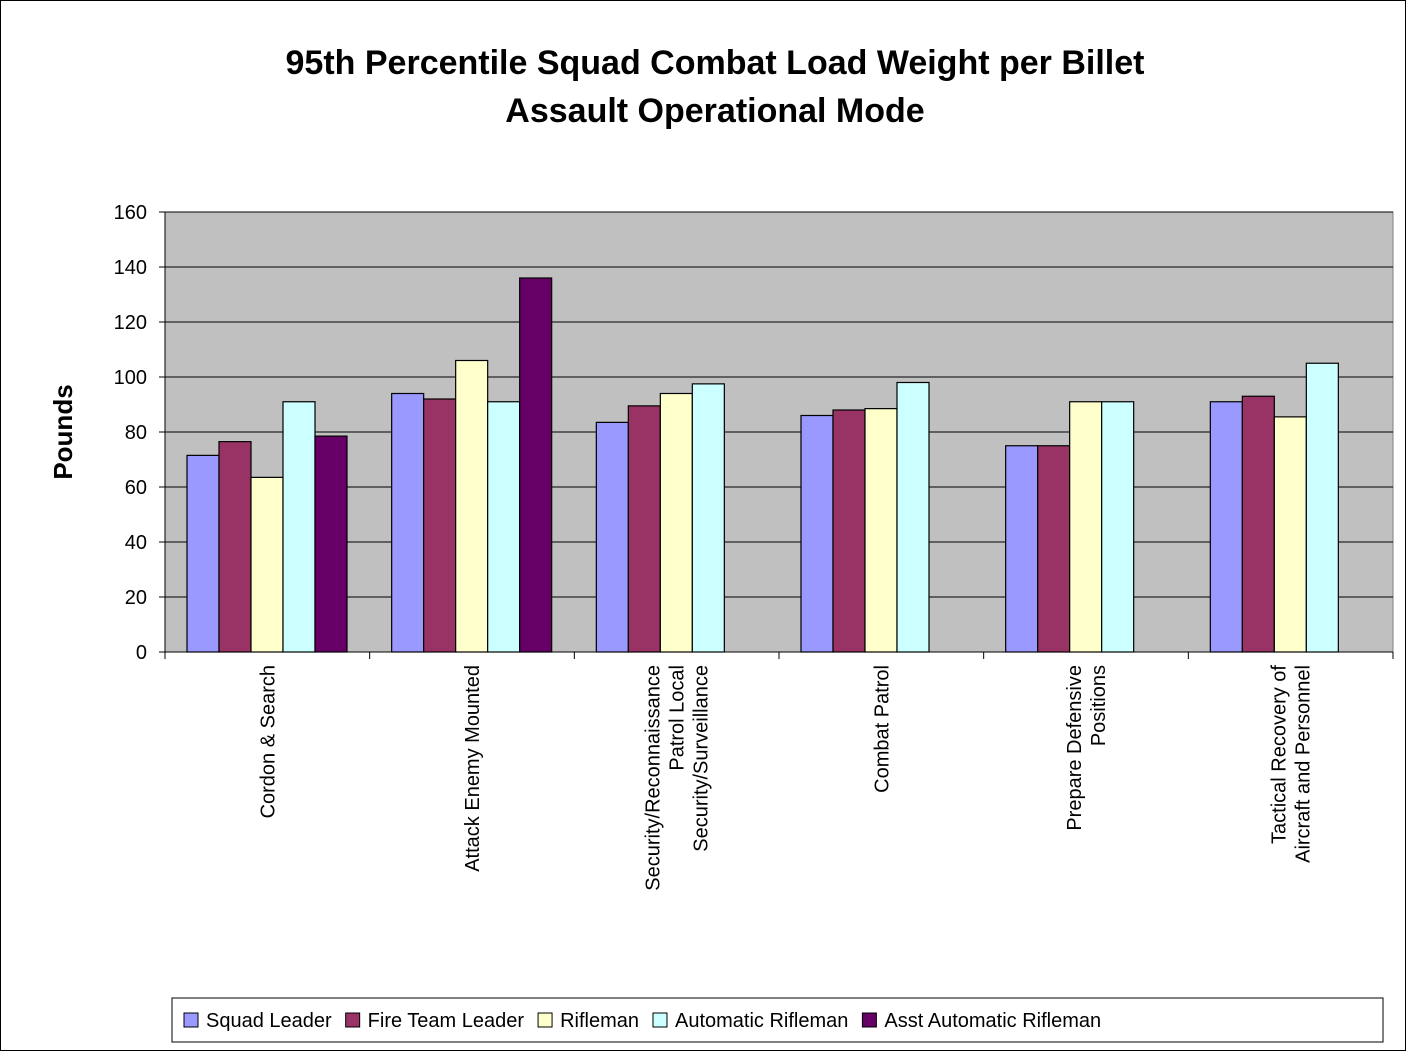  I want to click on x-tick-label: Prepare Defensive Positions, so click(1087, 748).